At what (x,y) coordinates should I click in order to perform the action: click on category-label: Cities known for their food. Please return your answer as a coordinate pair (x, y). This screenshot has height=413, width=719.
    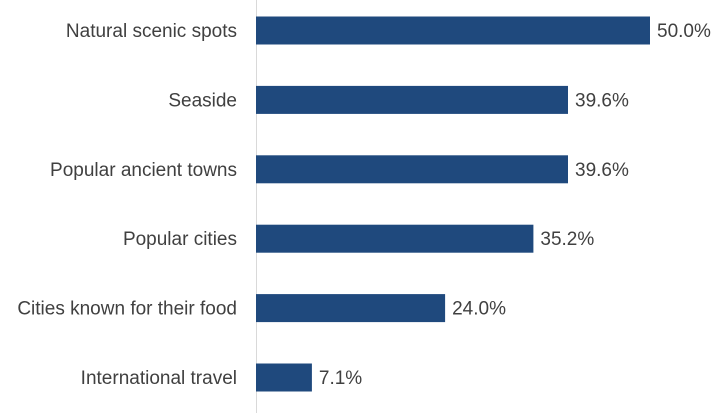
    Looking at the image, I should click on (127, 309).